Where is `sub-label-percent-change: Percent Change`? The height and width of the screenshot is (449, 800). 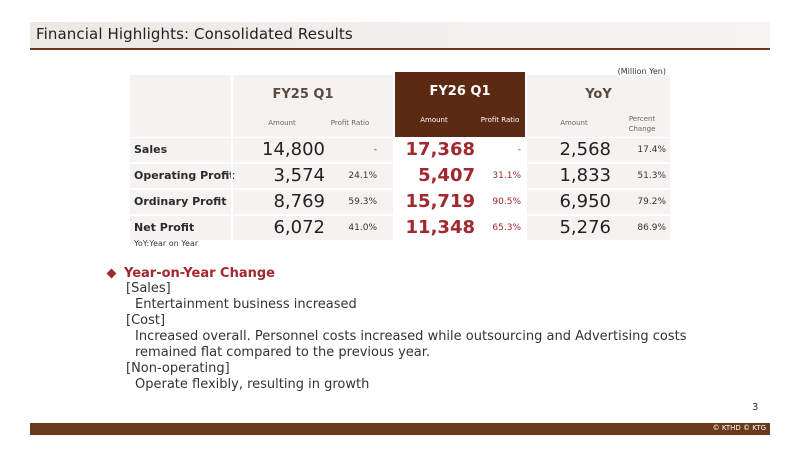 sub-label-percent-change: Percent Change is located at coordinates (642, 124).